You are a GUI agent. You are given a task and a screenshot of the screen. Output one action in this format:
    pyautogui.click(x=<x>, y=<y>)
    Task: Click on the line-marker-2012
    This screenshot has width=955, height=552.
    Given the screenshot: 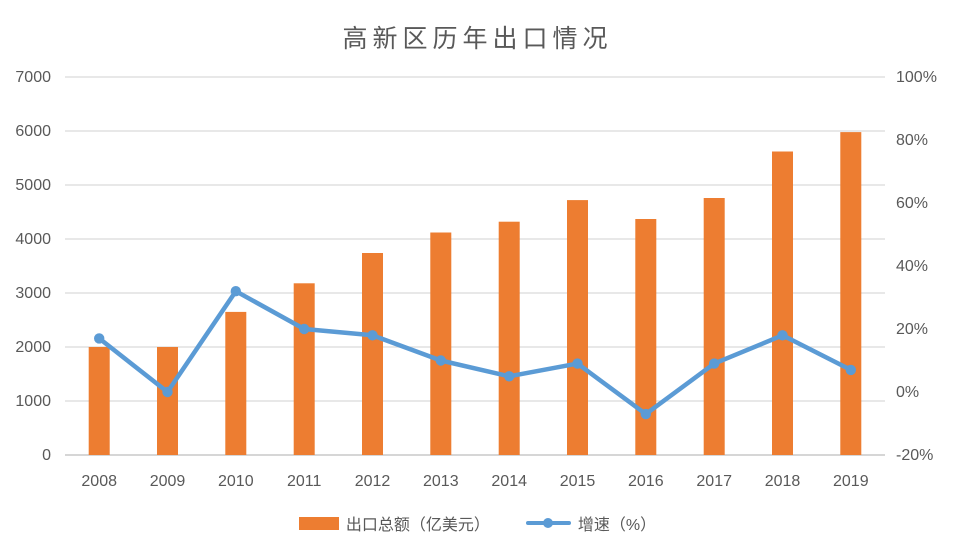 What is the action you would take?
    pyautogui.click(x=372, y=335)
    